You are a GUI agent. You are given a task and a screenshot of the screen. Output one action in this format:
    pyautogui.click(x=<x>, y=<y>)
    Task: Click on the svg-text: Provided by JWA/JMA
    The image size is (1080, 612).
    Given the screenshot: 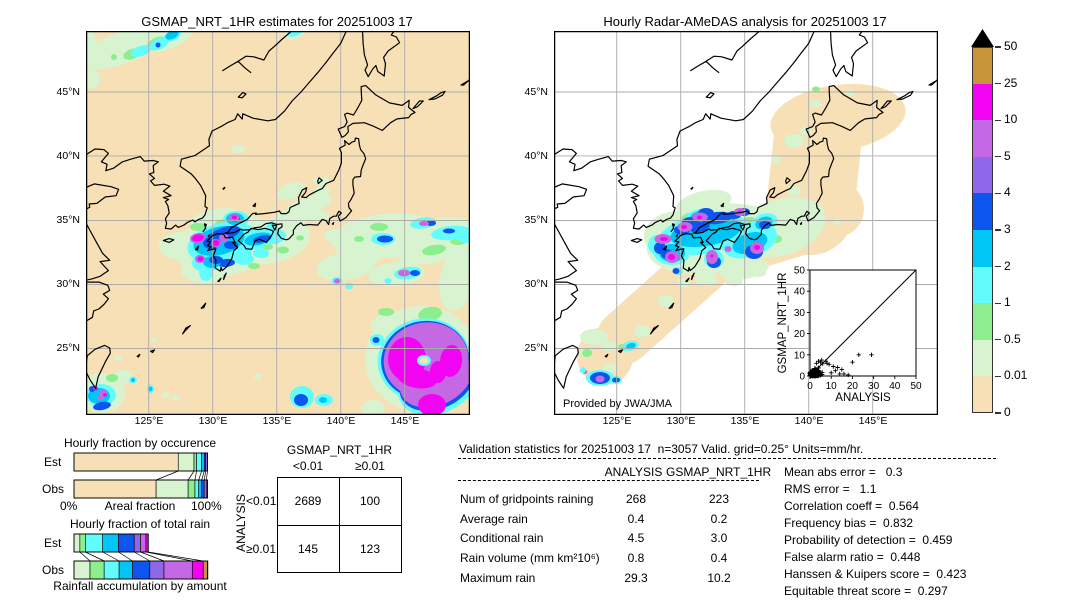 What is the action you would take?
    pyautogui.click(x=618, y=404)
    